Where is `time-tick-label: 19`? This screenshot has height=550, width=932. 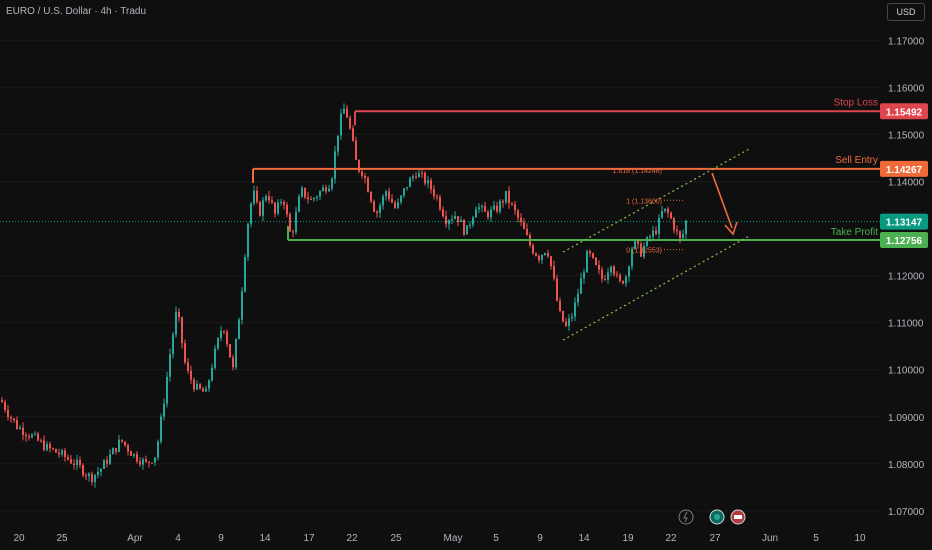
time-tick-label: 19 is located at coordinates (628, 538).